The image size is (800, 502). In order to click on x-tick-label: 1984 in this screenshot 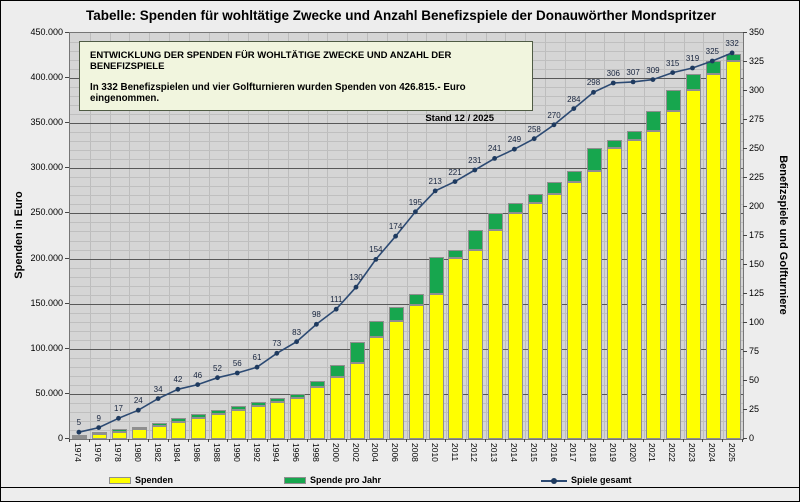, I will do `click(177, 452)`.